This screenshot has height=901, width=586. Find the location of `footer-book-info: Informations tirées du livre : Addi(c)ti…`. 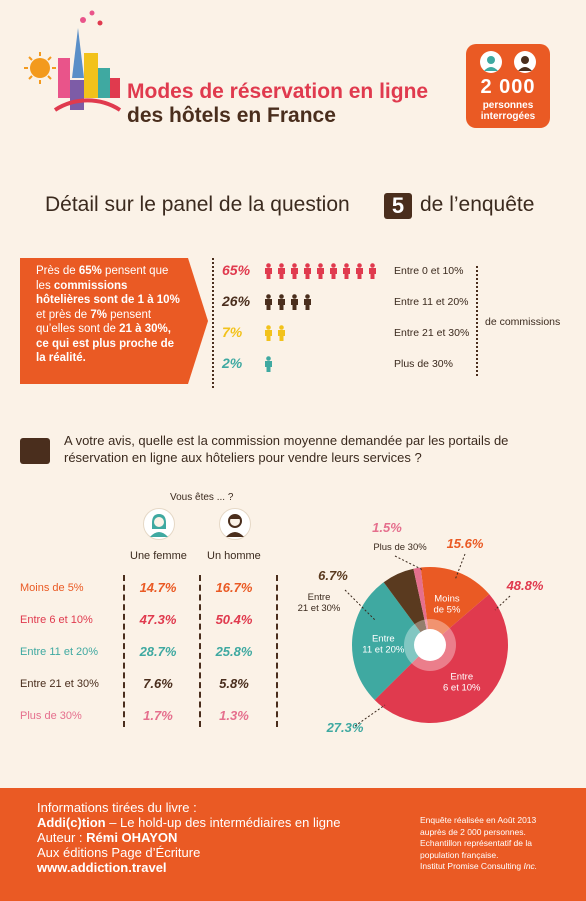

footer-book-info: Informations tirées du livre : Addi(c)ti… is located at coordinates (188, 837).